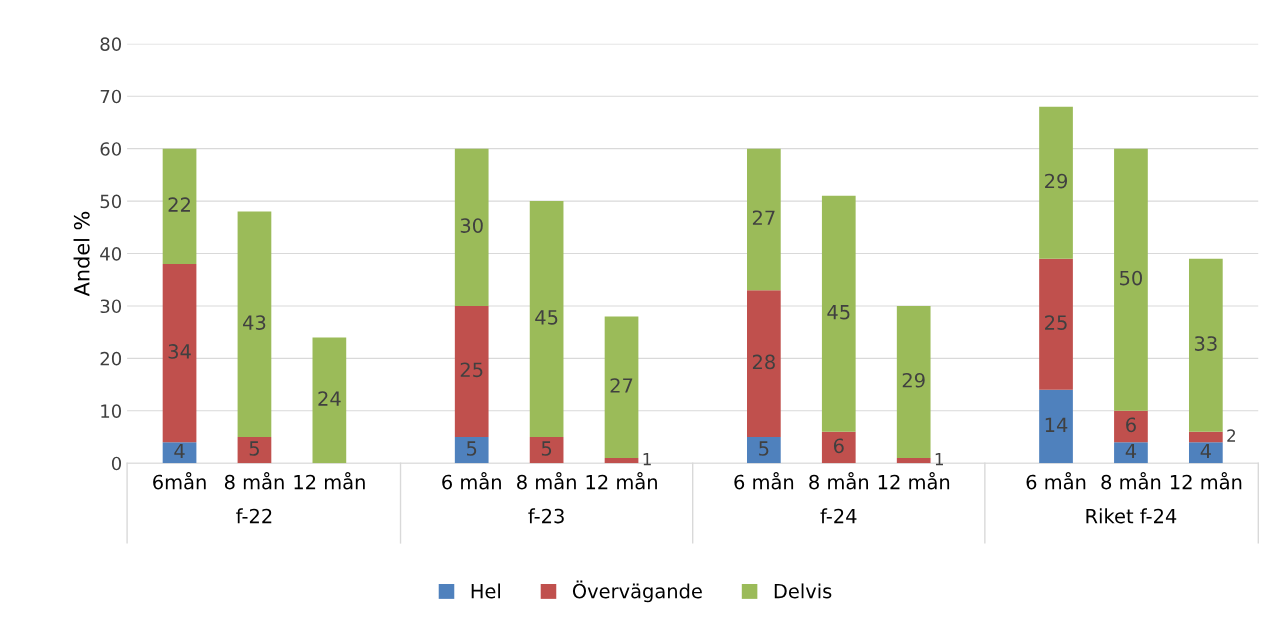  Describe the element at coordinates (111, 149) in the screenshot. I see `y-tick-label: 60` at that location.